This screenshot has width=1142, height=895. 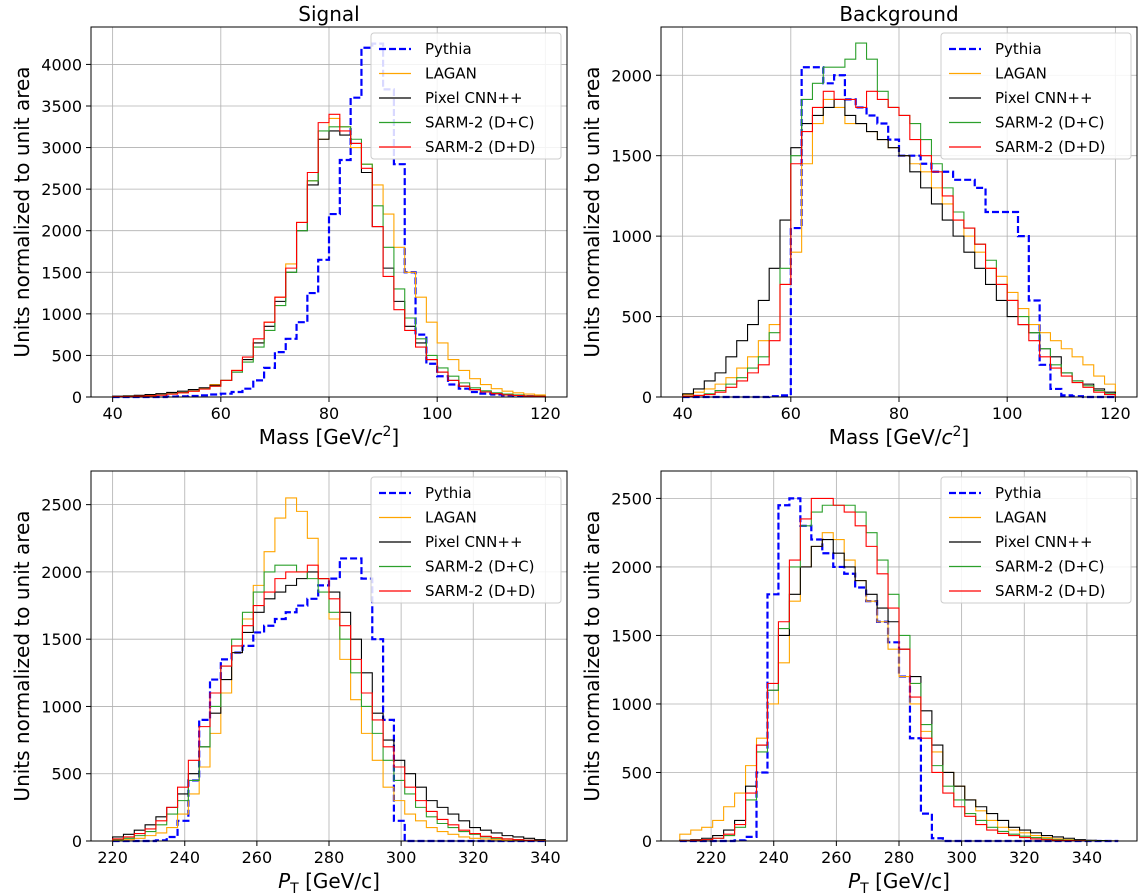 What do you see at coordinates (328, 14) in the screenshot?
I see `chart-title: Signal` at bounding box center [328, 14].